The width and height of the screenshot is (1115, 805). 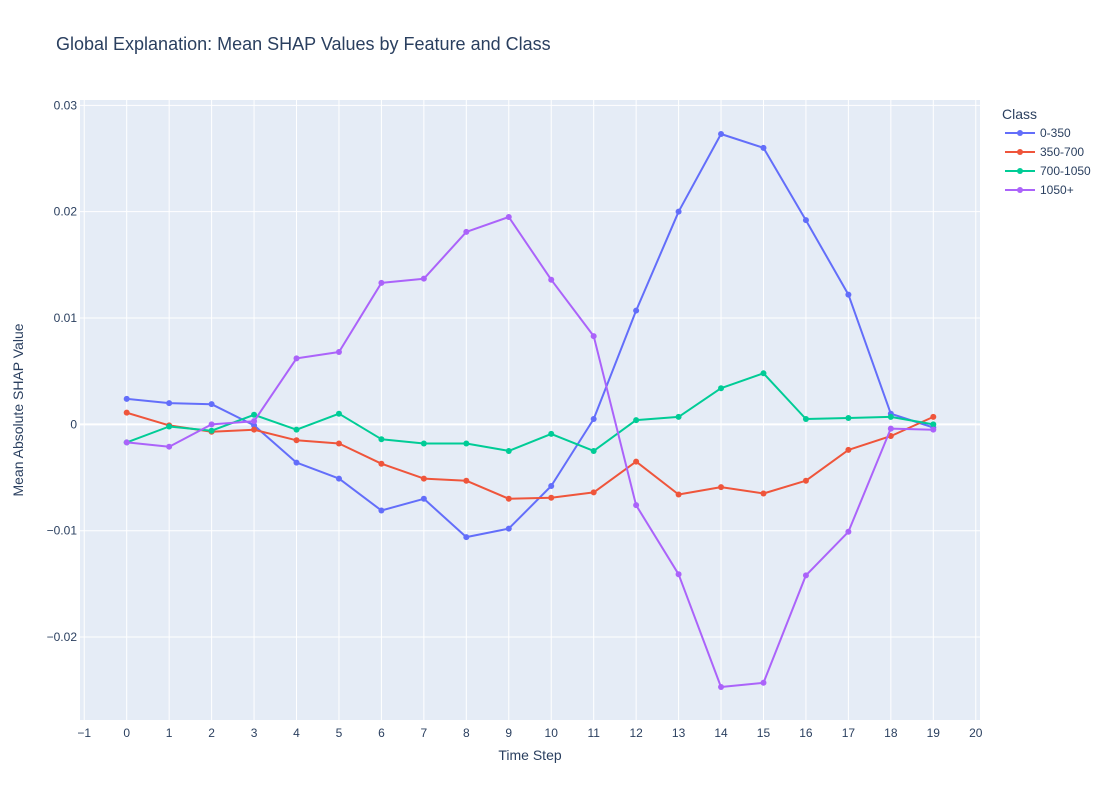 I want to click on x-axis-title: Time Step, so click(x=529, y=755).